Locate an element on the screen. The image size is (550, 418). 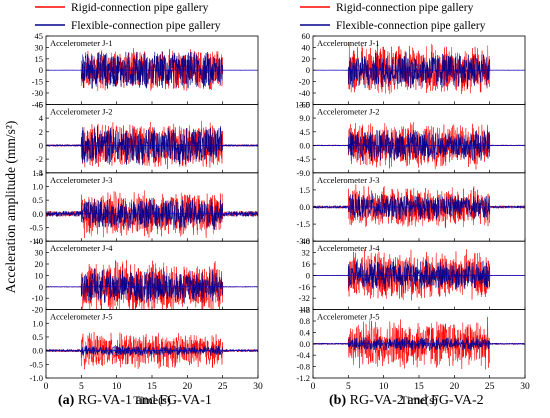
y-tick-label: -4 is located at coordinates (40, 173).